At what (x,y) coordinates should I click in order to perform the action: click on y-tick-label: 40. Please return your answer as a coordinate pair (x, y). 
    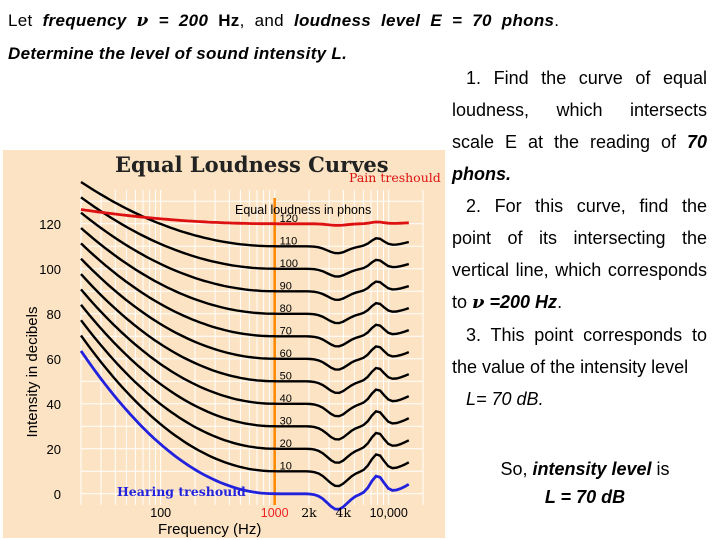
    Looking at the image, I should click on (54, 404).